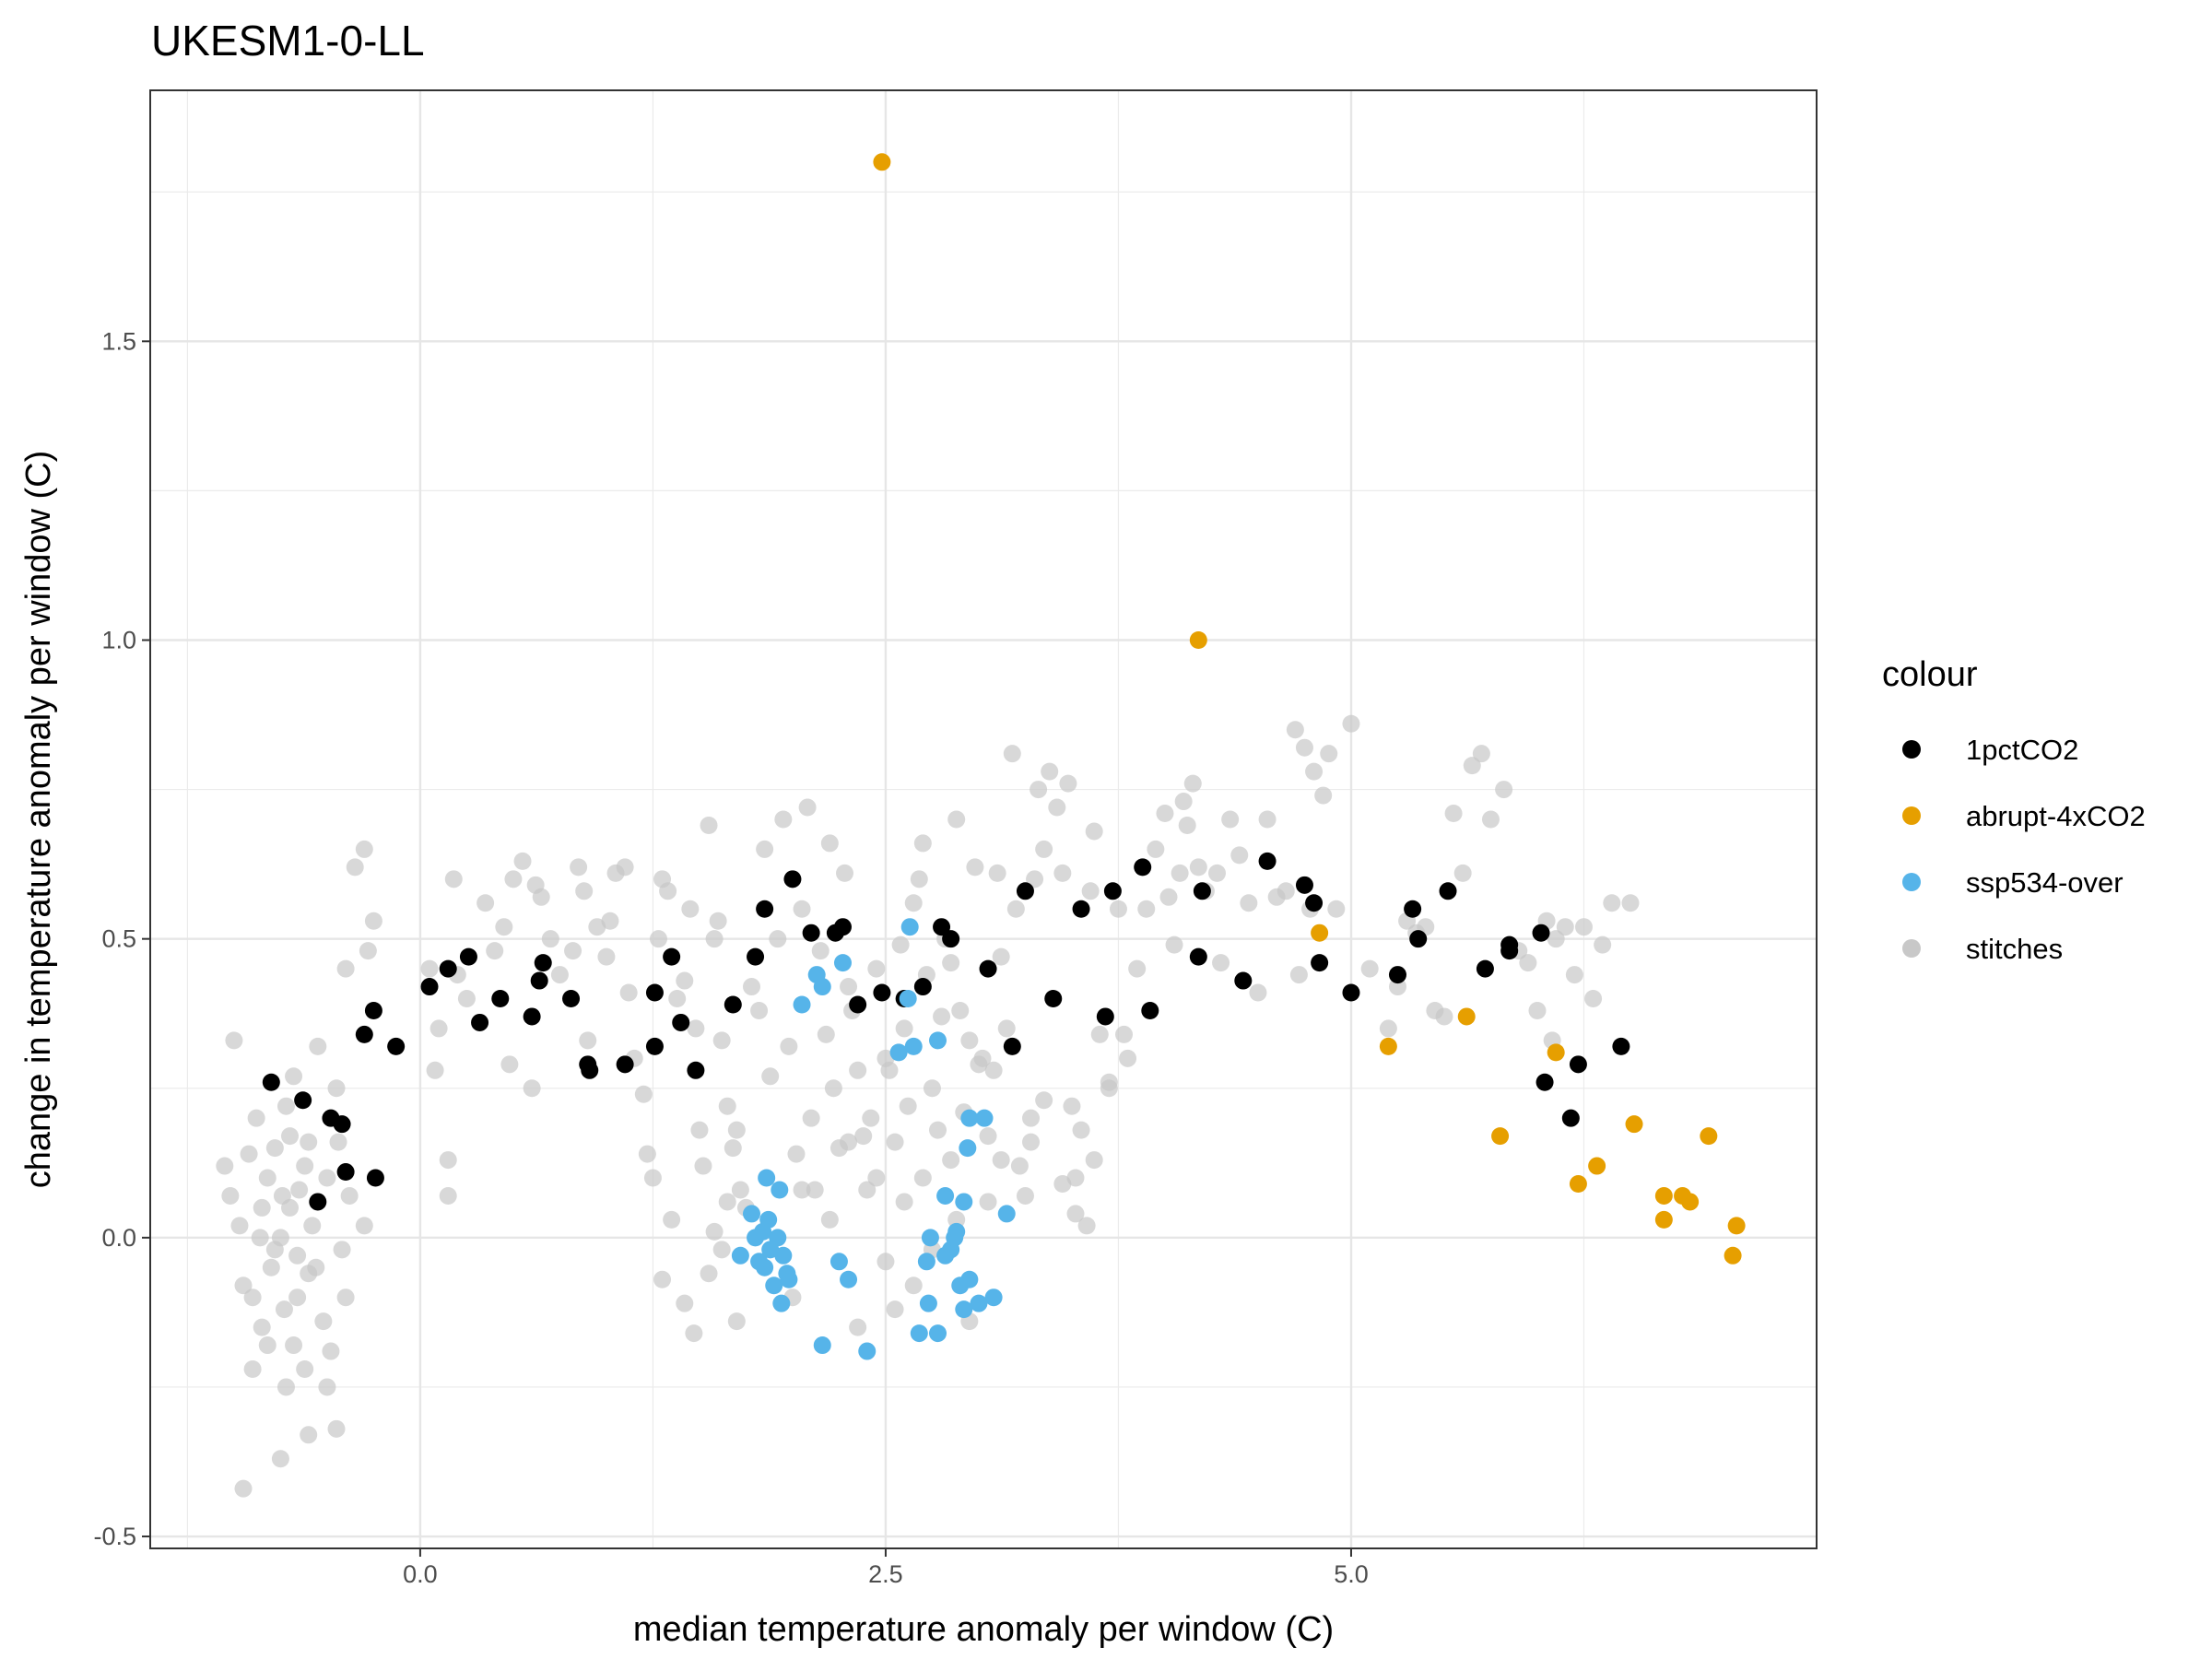  I want to click on legend-label: stitches, so click(2014, 949).